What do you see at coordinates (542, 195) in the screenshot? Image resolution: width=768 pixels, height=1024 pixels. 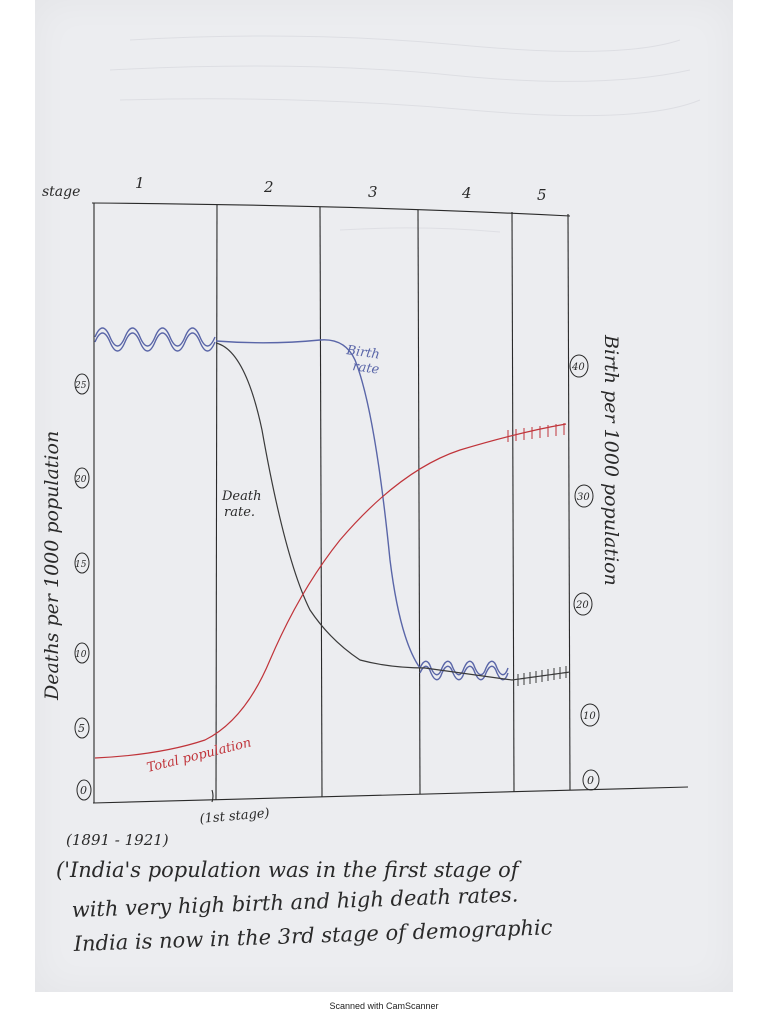 I see `stage-5-label: 5` at bounding box center [542, 195].